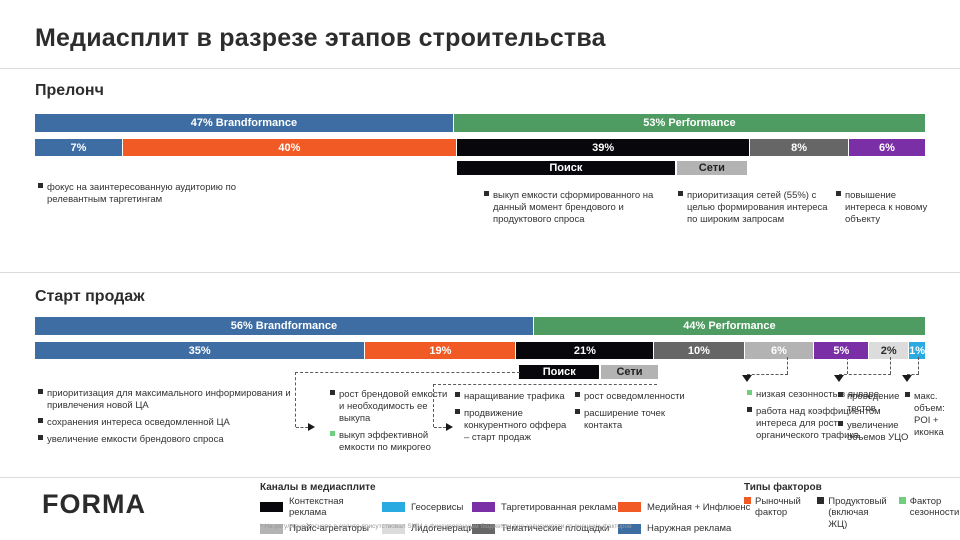  I want to click on channel-split-bar-prelaunch: 7% 40% 39% 8% 6%, so click(480, 147).